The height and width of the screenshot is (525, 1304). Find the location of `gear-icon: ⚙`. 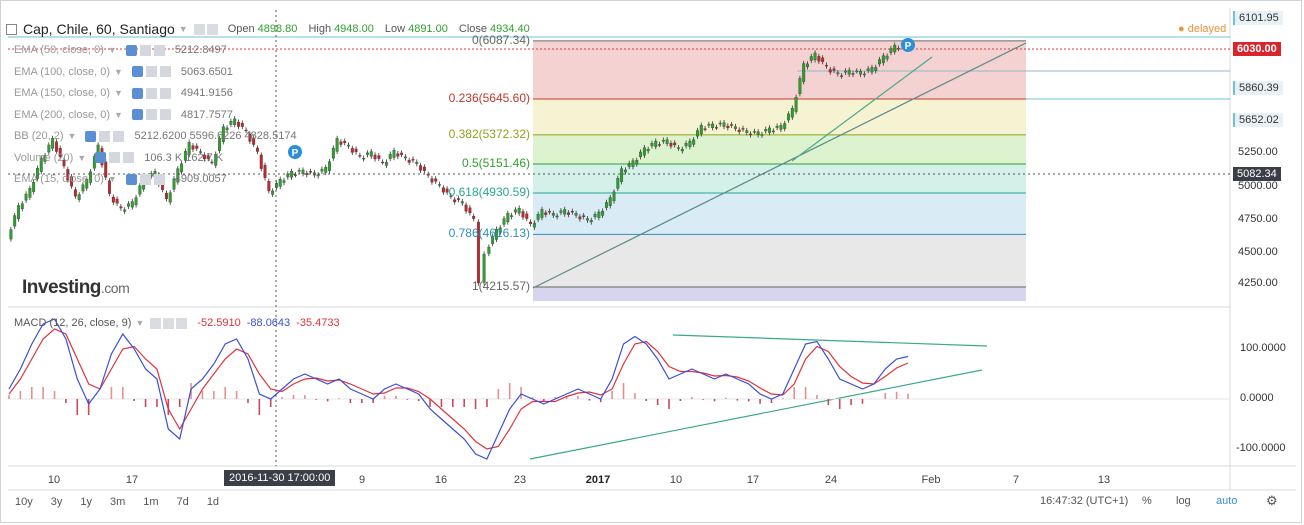

gear-icon: ⚙ is located at coordinates (1272, 500).